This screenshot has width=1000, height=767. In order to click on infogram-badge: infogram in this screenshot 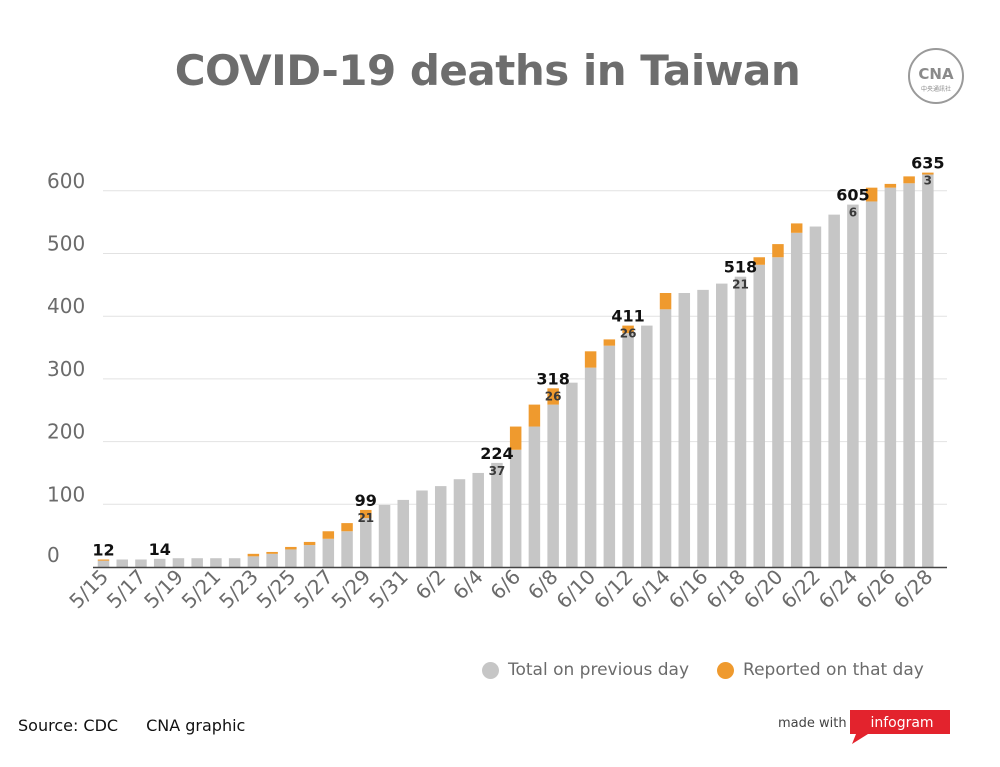, I will do `click(899, 727)`.